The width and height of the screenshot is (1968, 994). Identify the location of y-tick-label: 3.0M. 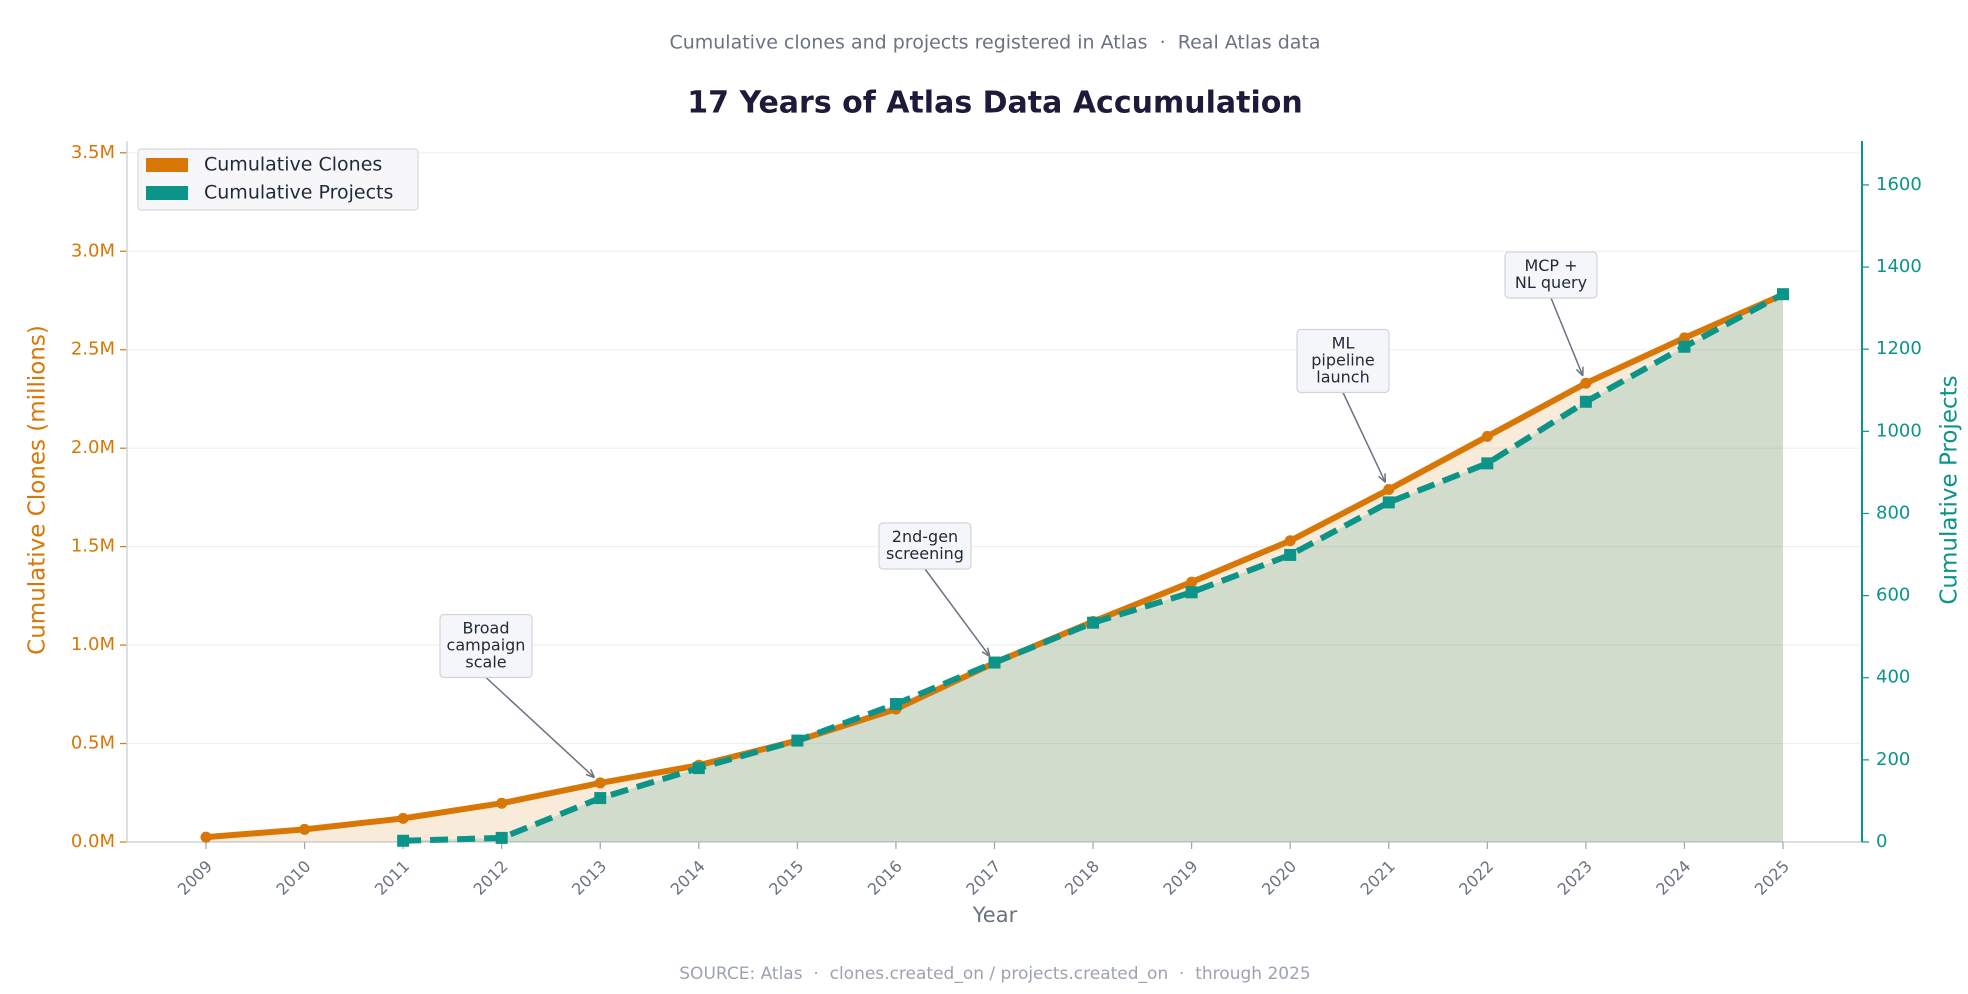
(93, 250).